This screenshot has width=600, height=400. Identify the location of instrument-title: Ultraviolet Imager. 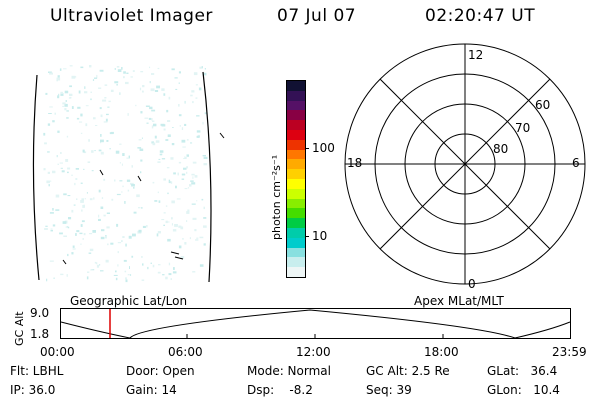
(131, 16).